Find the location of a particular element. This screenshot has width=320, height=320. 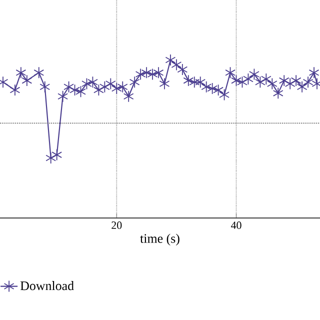

x-axis-title: time (s) is located at coordinates (160, 240).